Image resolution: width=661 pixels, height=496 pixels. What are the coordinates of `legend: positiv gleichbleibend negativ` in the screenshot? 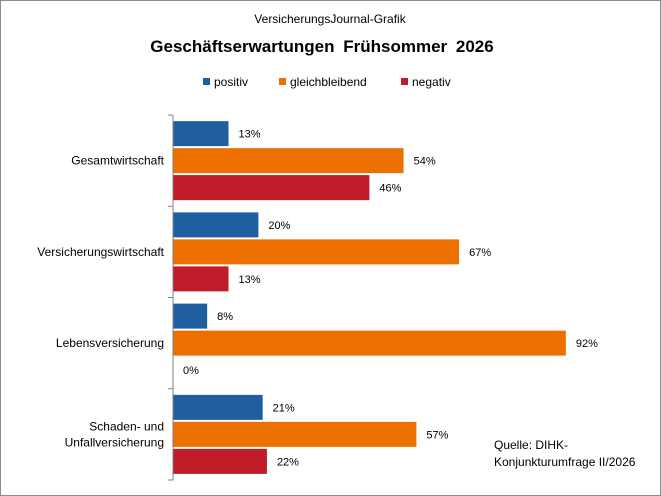 It's located at (327, 82).